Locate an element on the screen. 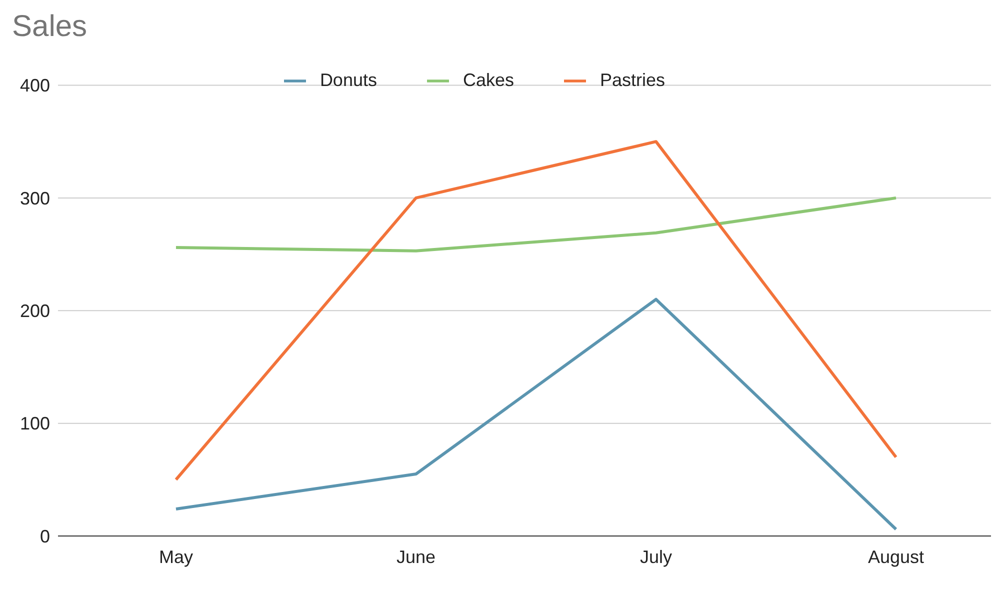 The height and width of the screenshot is (594, 999). legend-label: Pastries is located at coordinates (633, 80).